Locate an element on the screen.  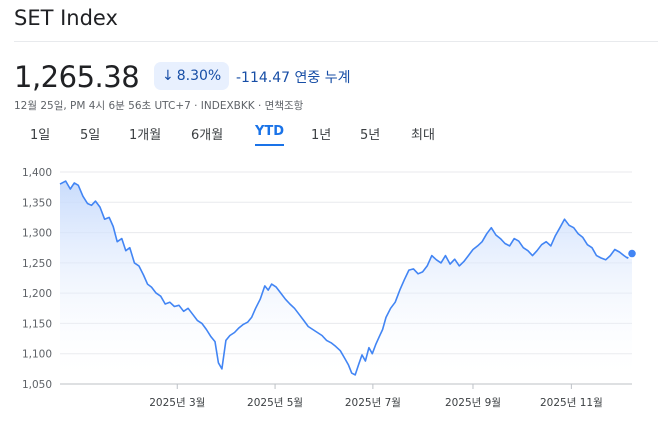
y-tick-label: 1,300 is located at coordinates (37, 234).